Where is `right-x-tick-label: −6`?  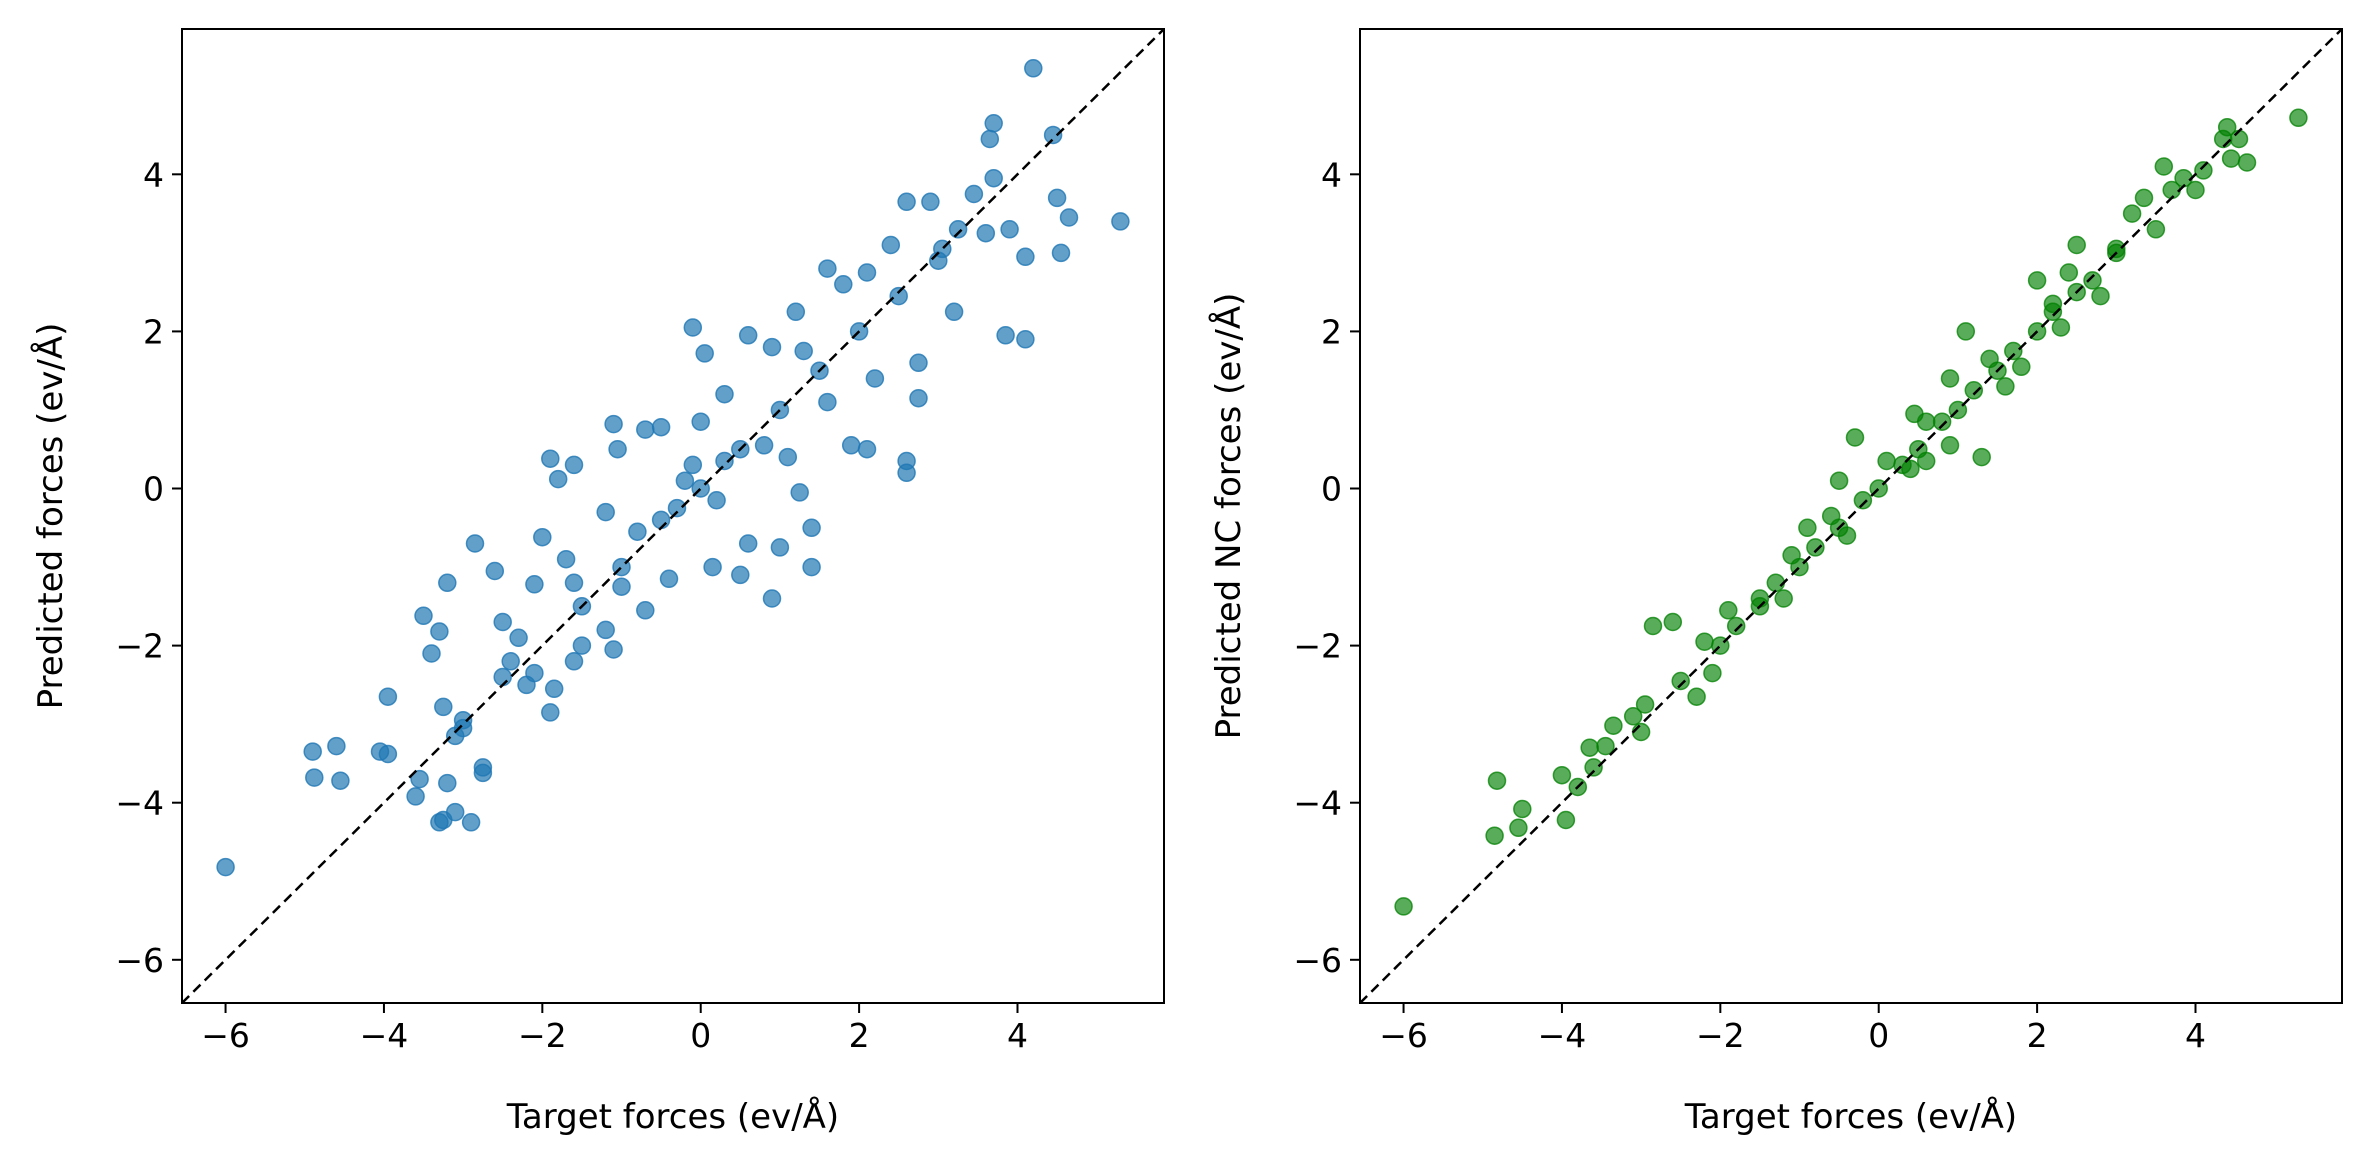 right-x-tick-label: −6 is located at coordinates (1403, 1035).